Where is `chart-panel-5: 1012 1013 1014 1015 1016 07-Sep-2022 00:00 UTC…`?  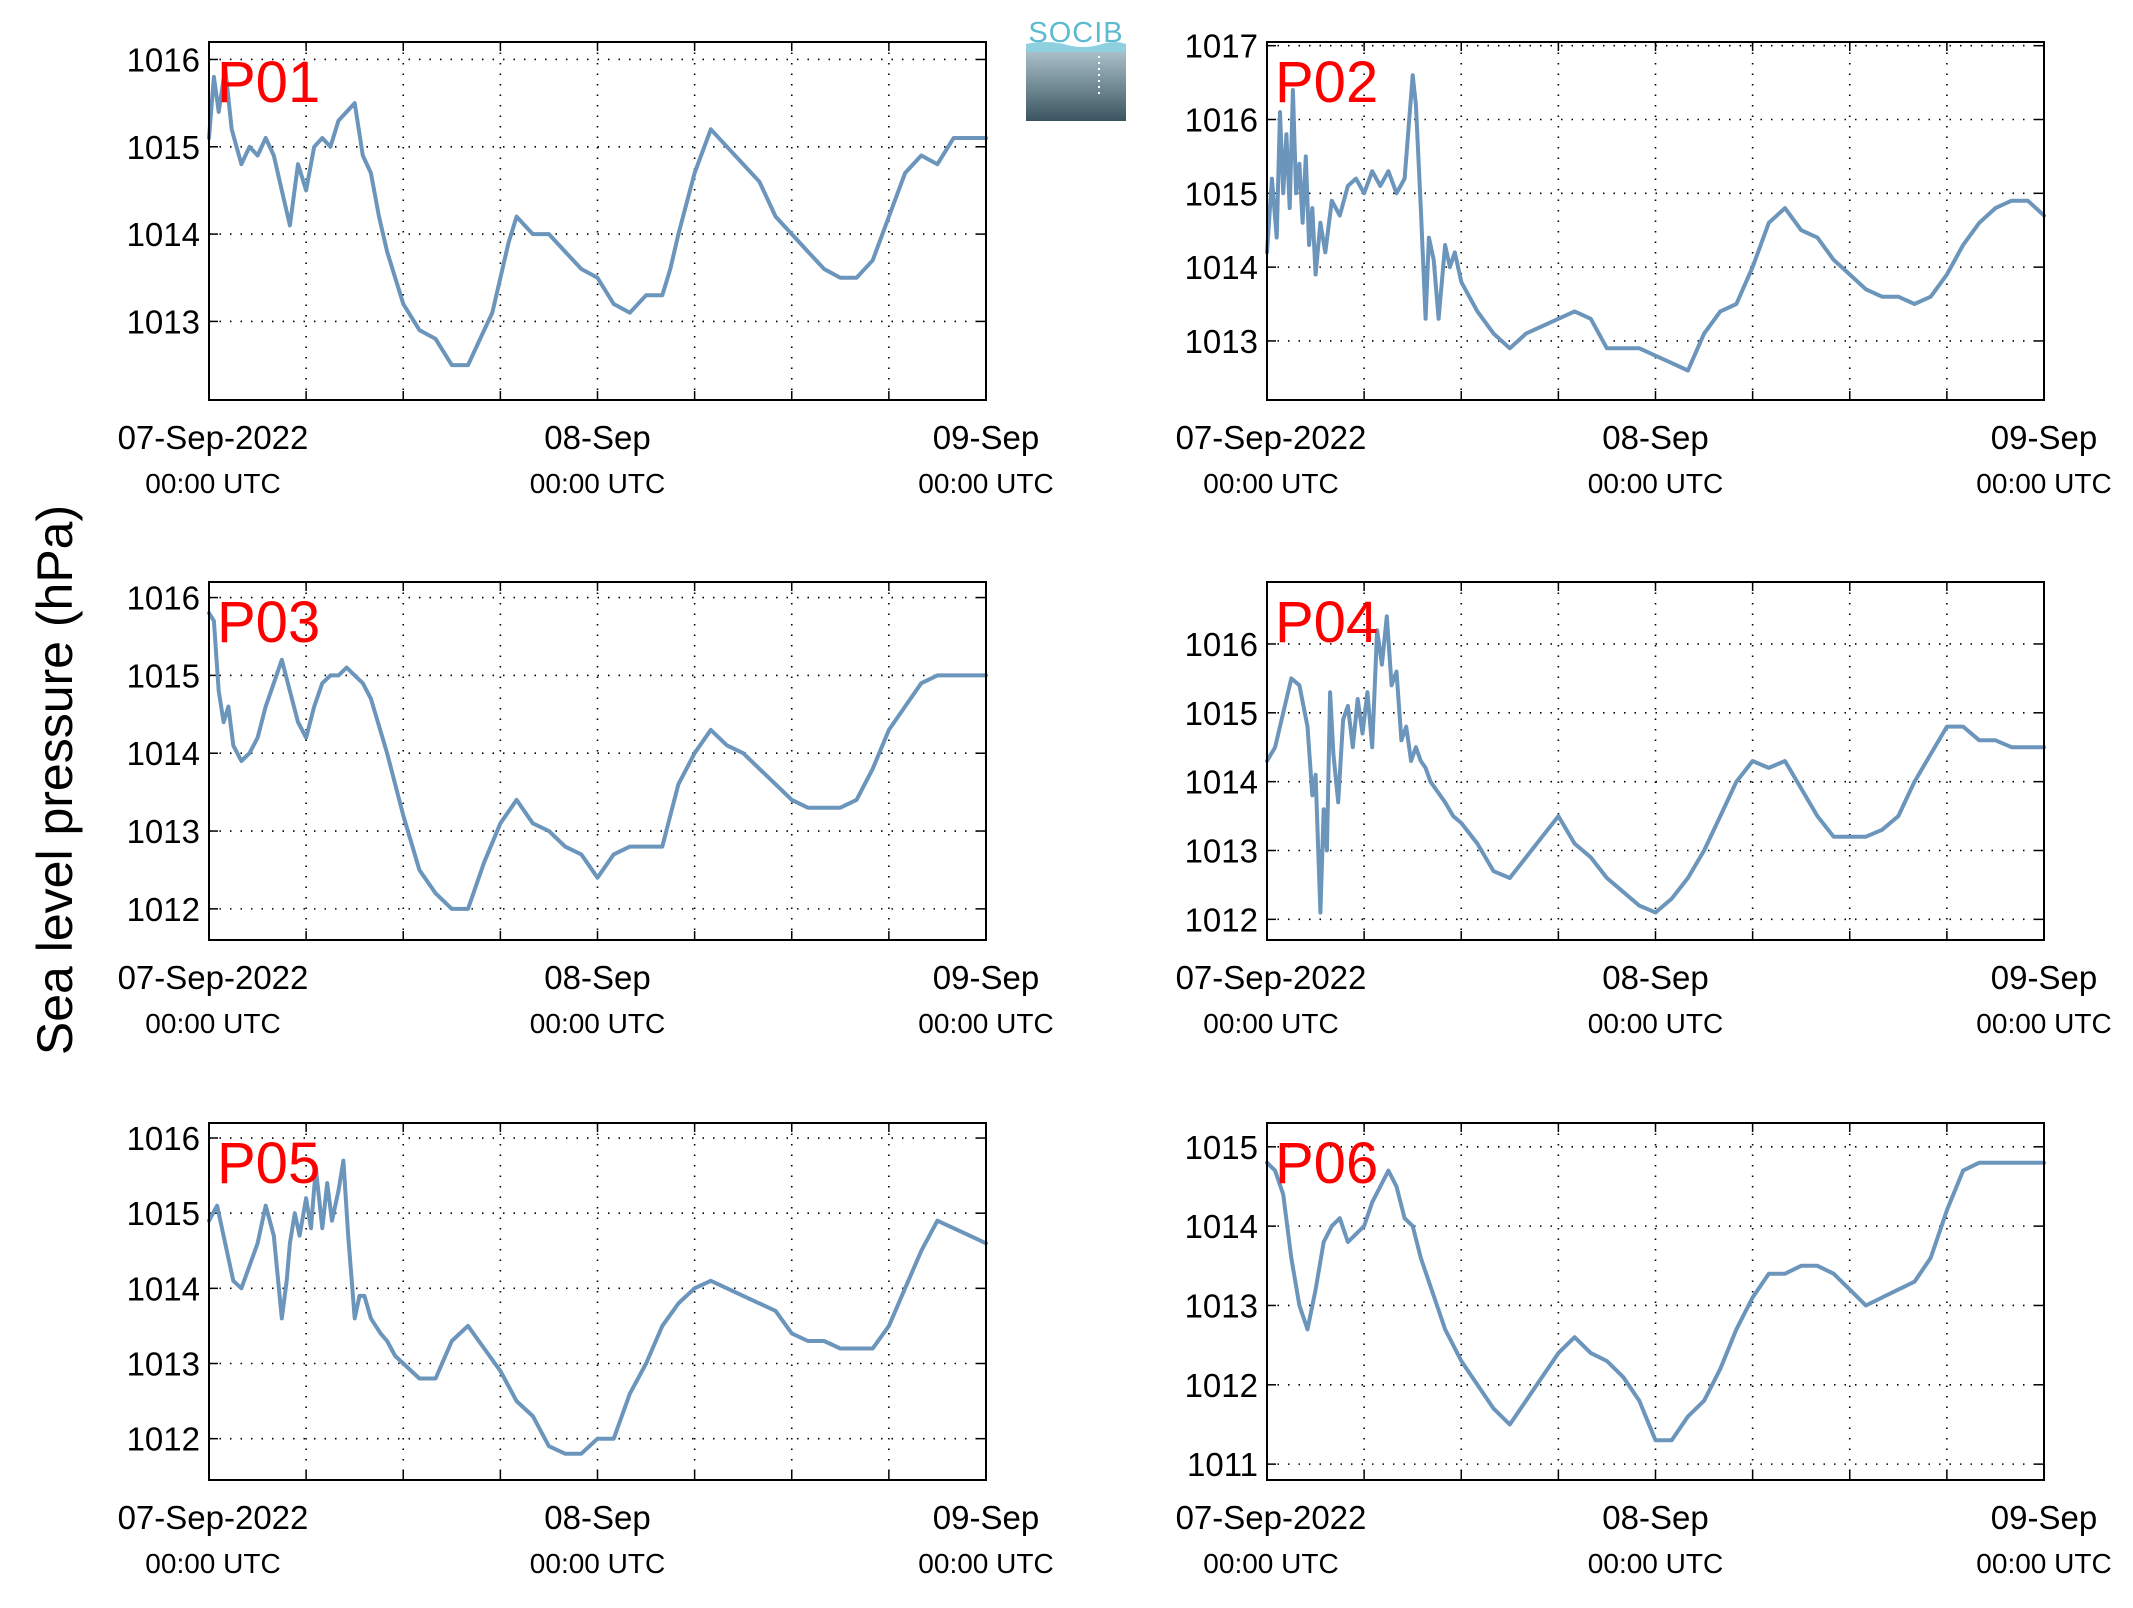
chart-panel-5: 1012 1013 1014 1015 1016 07-Sep-2022 00:00 UTC… is located at coordinates (586, 1349).